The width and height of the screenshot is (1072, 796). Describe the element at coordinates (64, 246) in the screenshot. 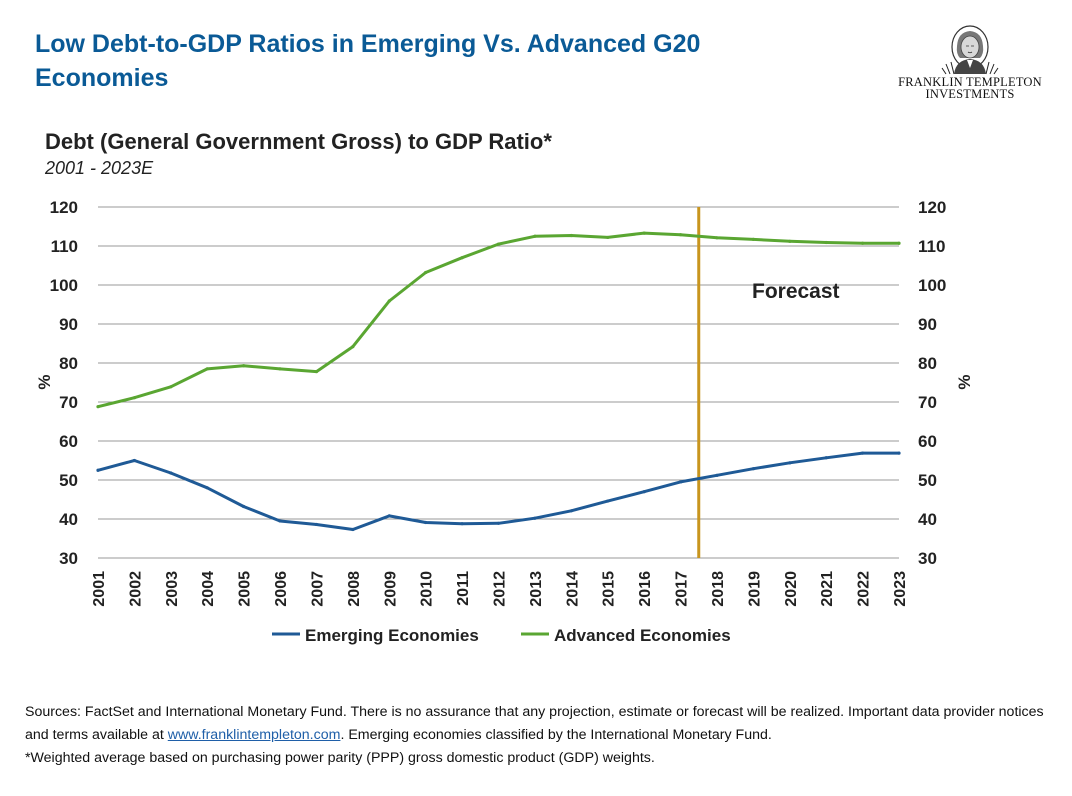

I see `y-tick-left-110: 110` at that location.